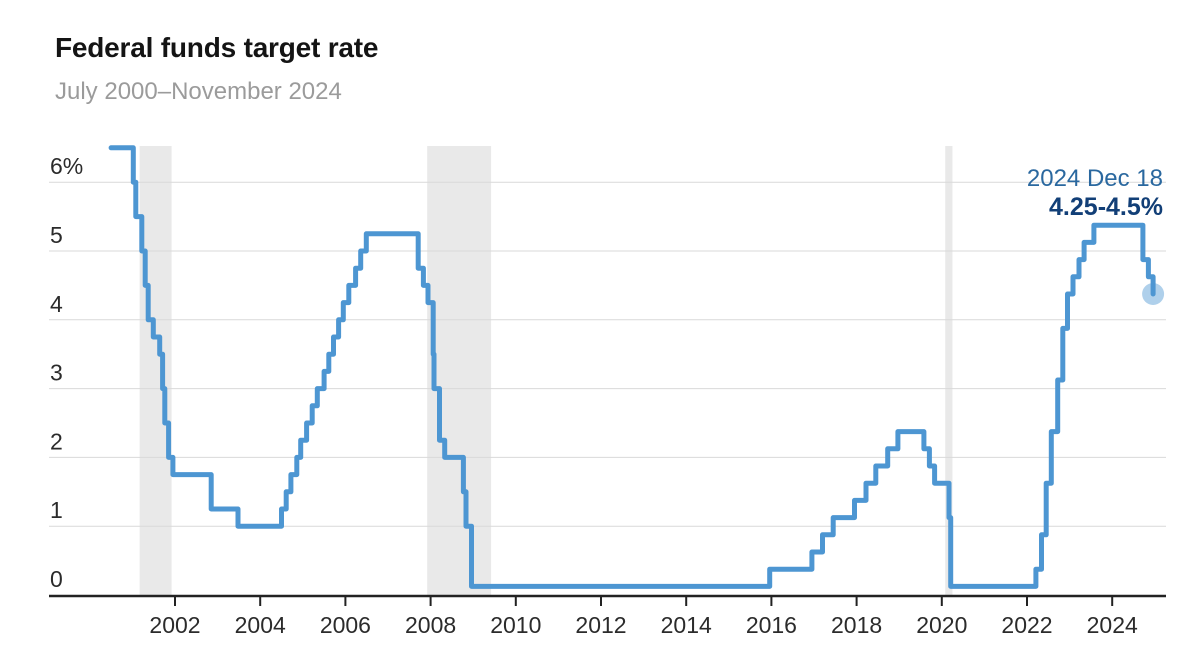 This screenshot has width=1200, height=661. Describe the element at coordinates (260, 625) in the screenshot. I see `x-axis-label: 2004` at that location.